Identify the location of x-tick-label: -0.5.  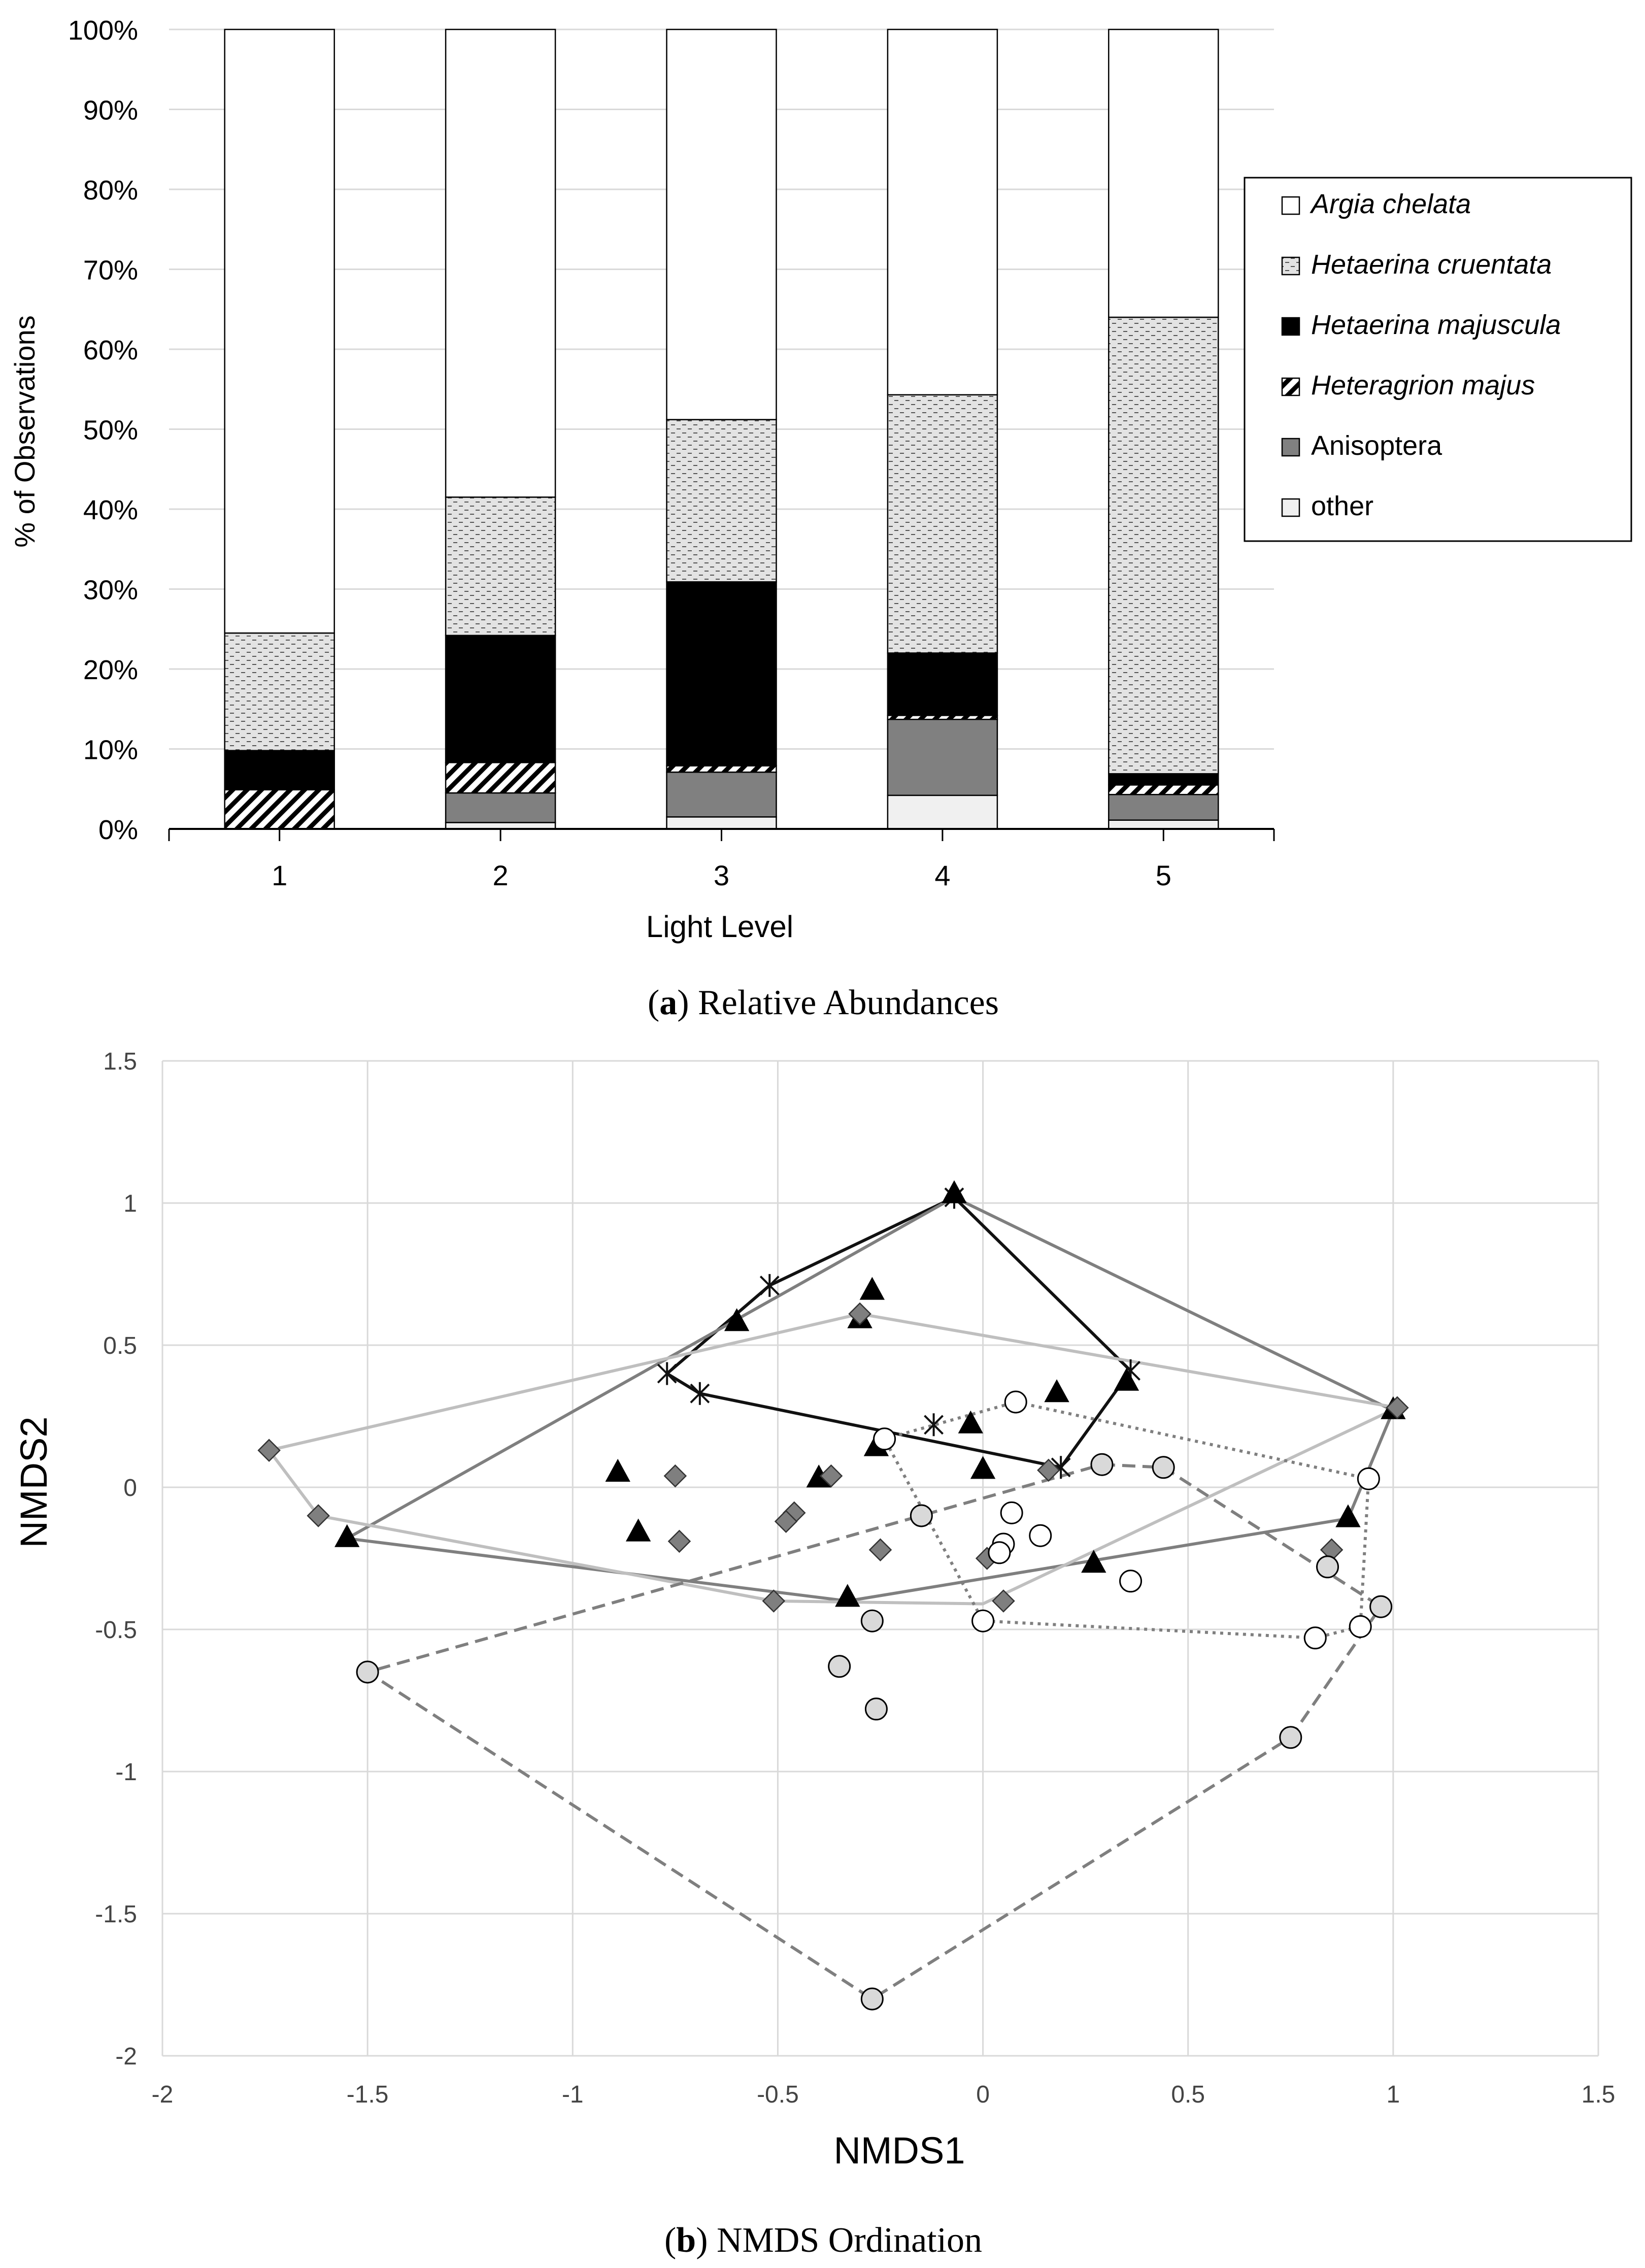
(778, 2094).